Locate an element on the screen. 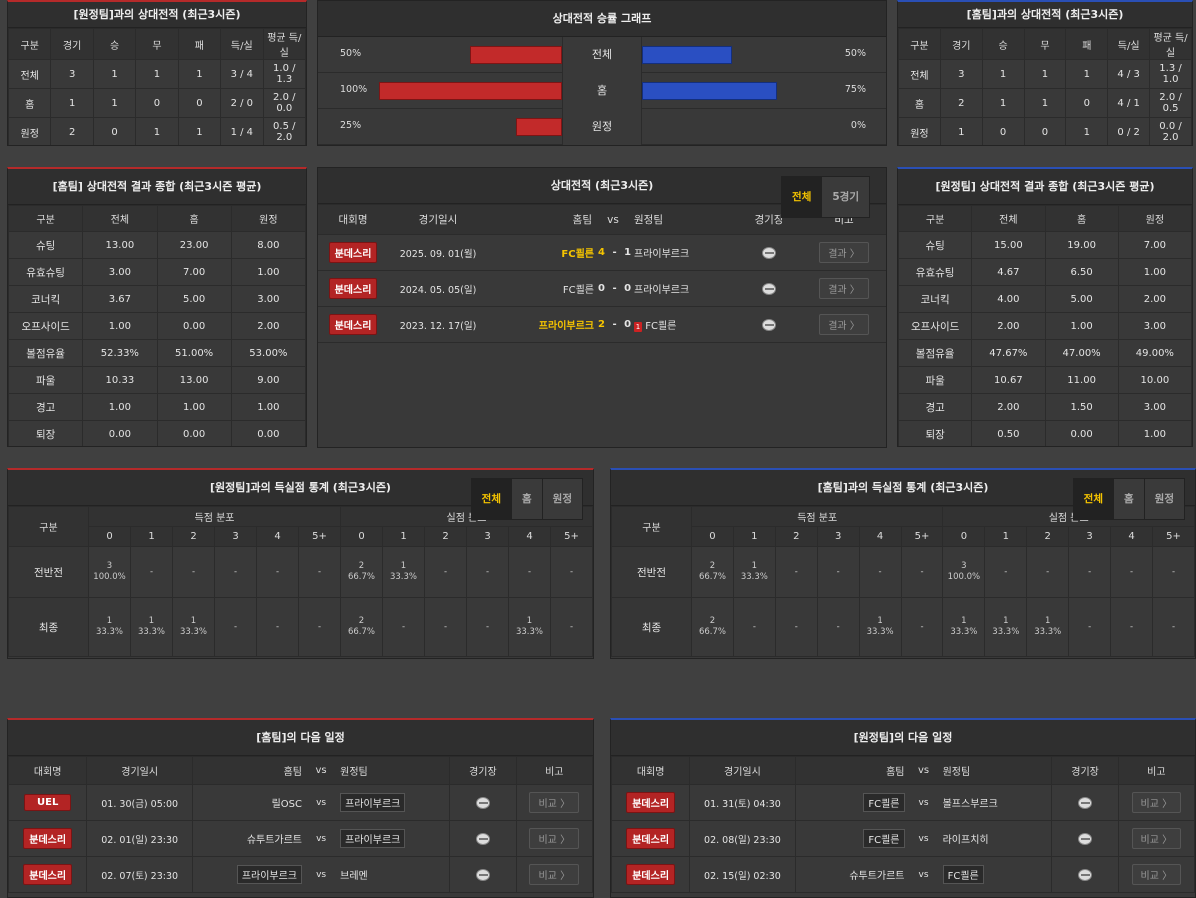 This screenshot has width=1196, height=898. competition-cell: 분데스리 is located at coordinates (651, 838).